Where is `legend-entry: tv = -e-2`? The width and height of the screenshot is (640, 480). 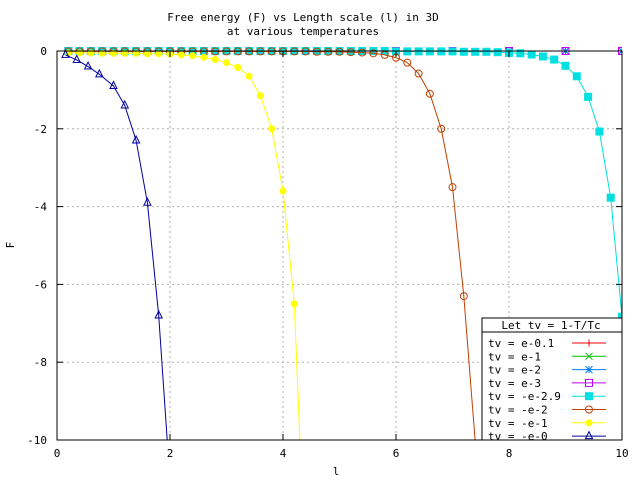 legend-entry: tv = -e-2 is located at coordinates (547, 410).